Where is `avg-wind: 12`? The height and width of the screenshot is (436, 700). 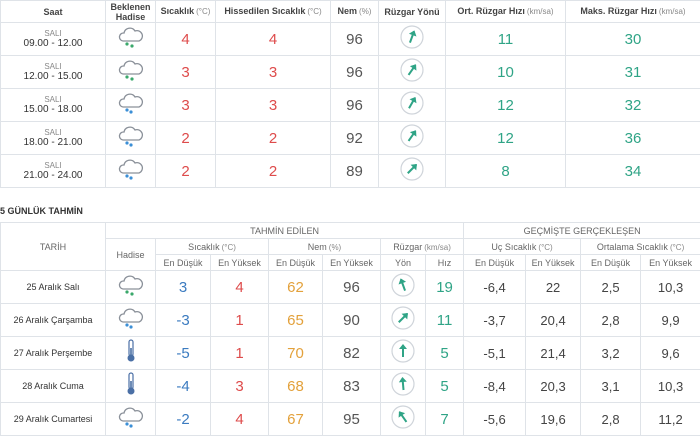 avg-wind: 12 is located at coordinates (505, 138).